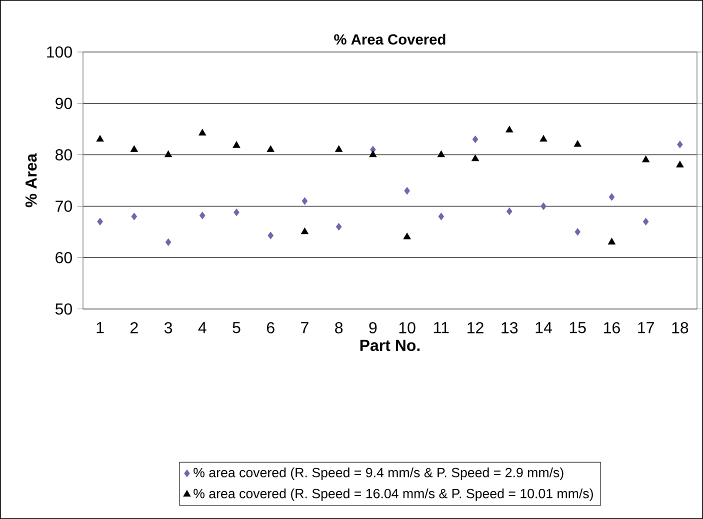  I want to click on x-tick-label: 2, so click(134, 328).